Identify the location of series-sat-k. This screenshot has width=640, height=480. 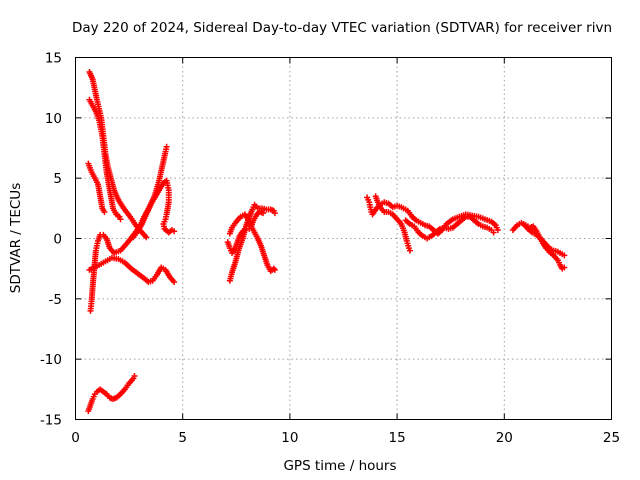
(432, 215).